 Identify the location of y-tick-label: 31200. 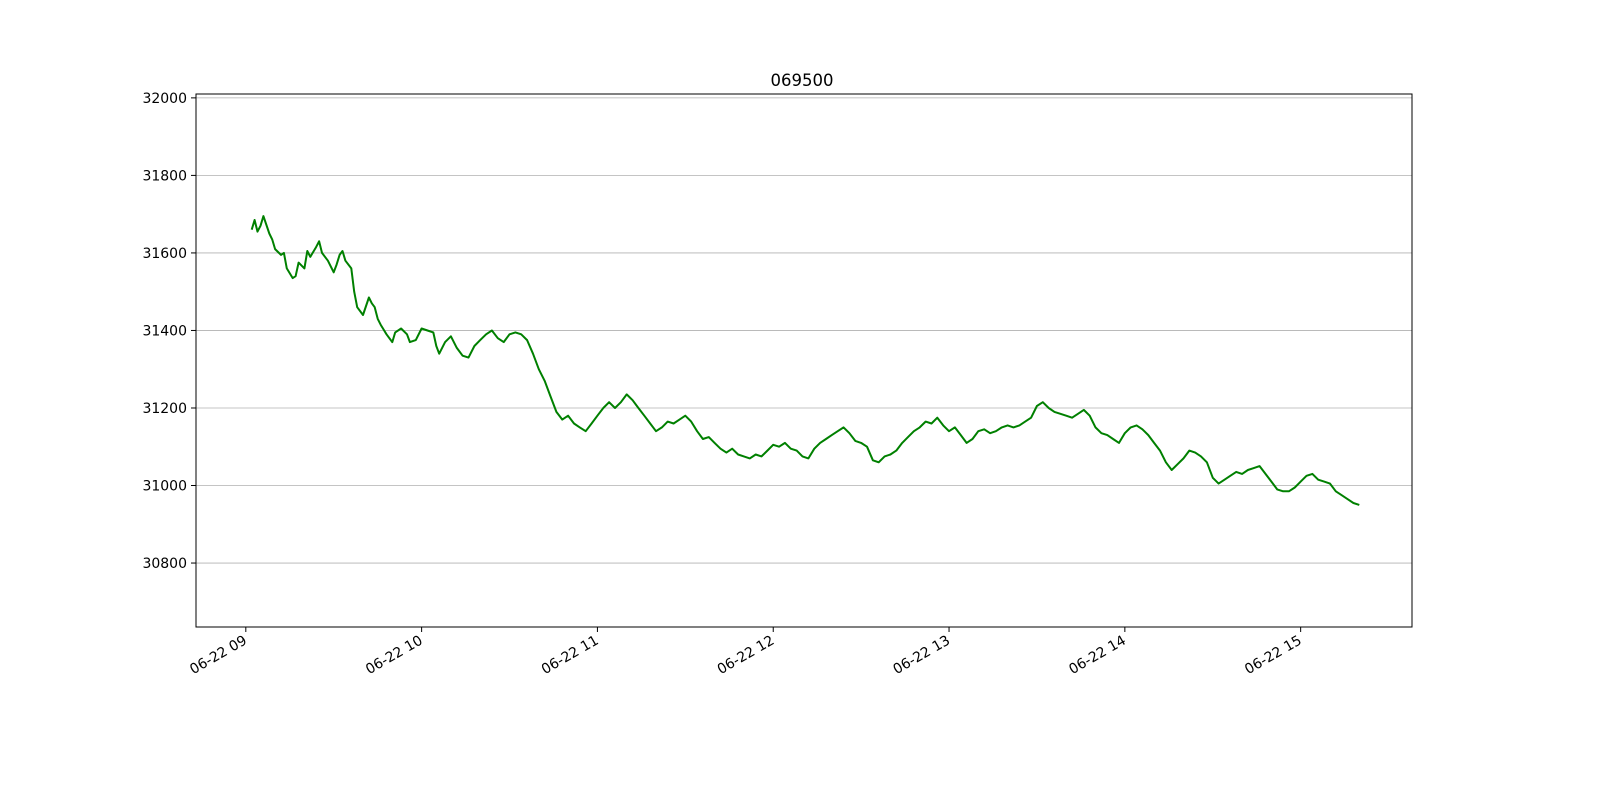
(164, 409).